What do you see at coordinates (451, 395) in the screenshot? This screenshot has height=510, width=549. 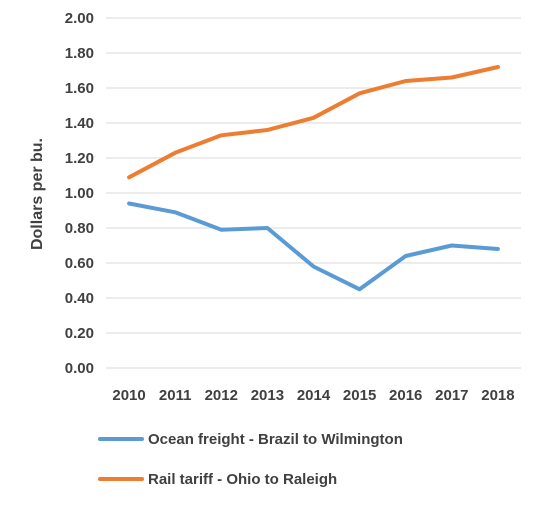 I see `x-tick-label: 2017` at bounding box center [451, 395].